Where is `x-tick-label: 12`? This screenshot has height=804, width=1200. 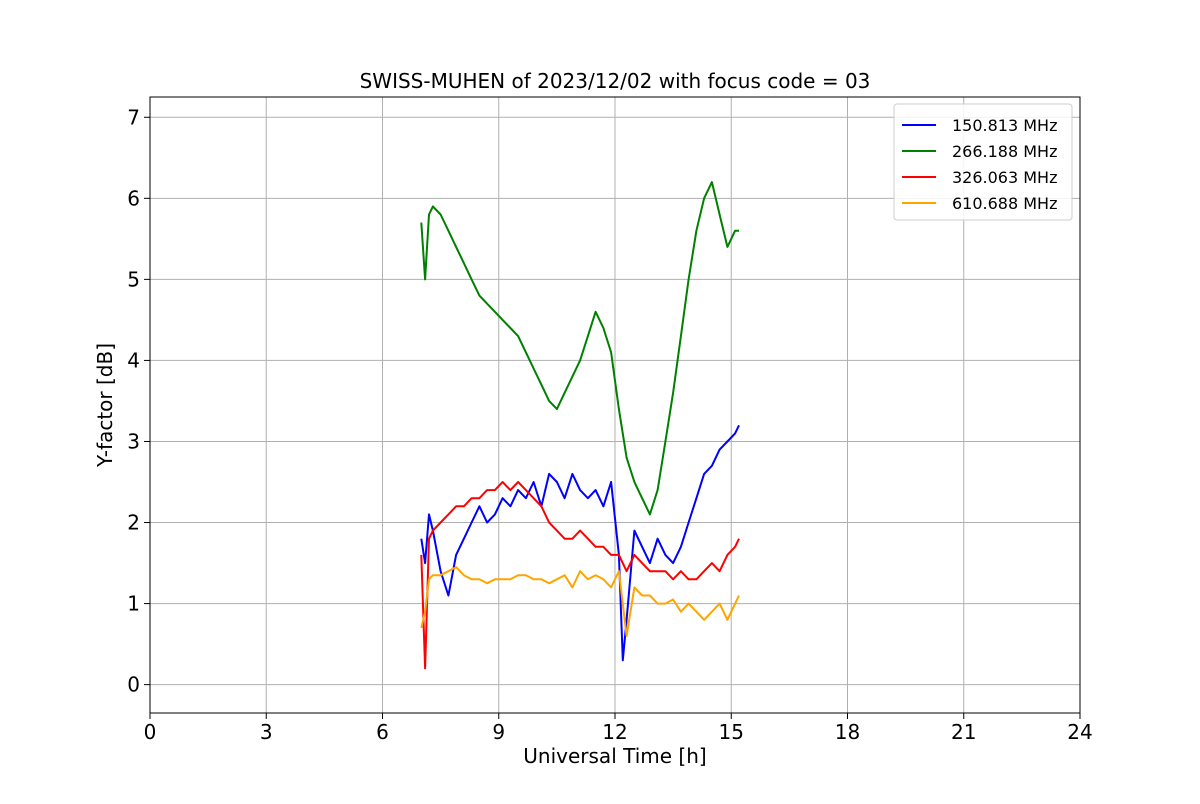 x-tick-label: 12 is located at coordinates (614, 732).